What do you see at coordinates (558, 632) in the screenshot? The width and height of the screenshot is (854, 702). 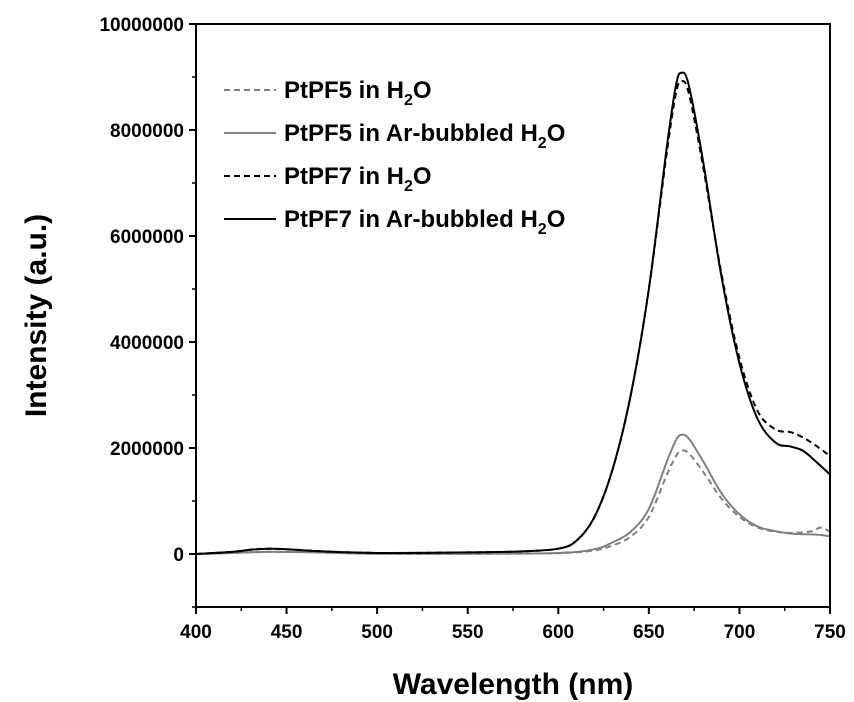 I see `x-tick-label: 600` at bounding box center [558, 632].